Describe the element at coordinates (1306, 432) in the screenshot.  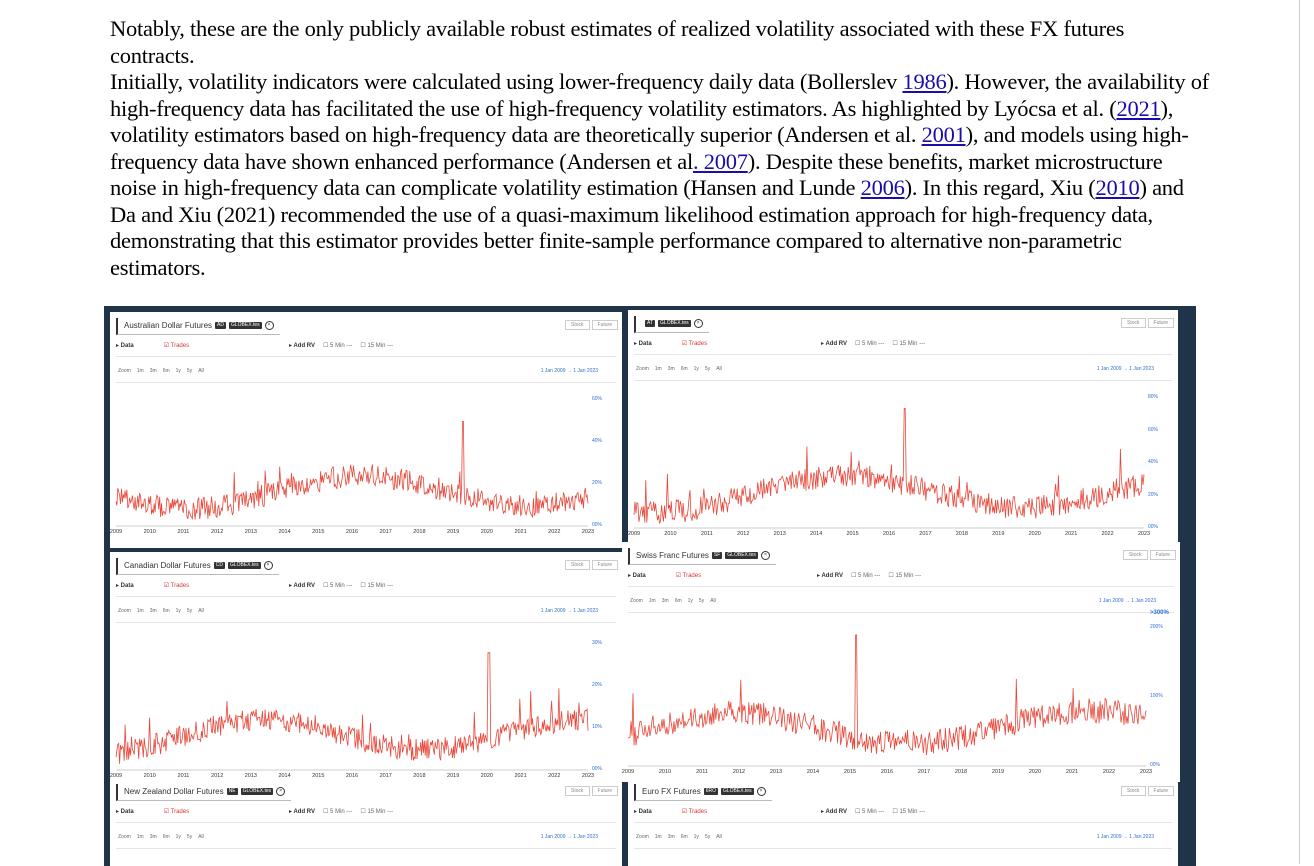
I see `scrollbar` at that location.